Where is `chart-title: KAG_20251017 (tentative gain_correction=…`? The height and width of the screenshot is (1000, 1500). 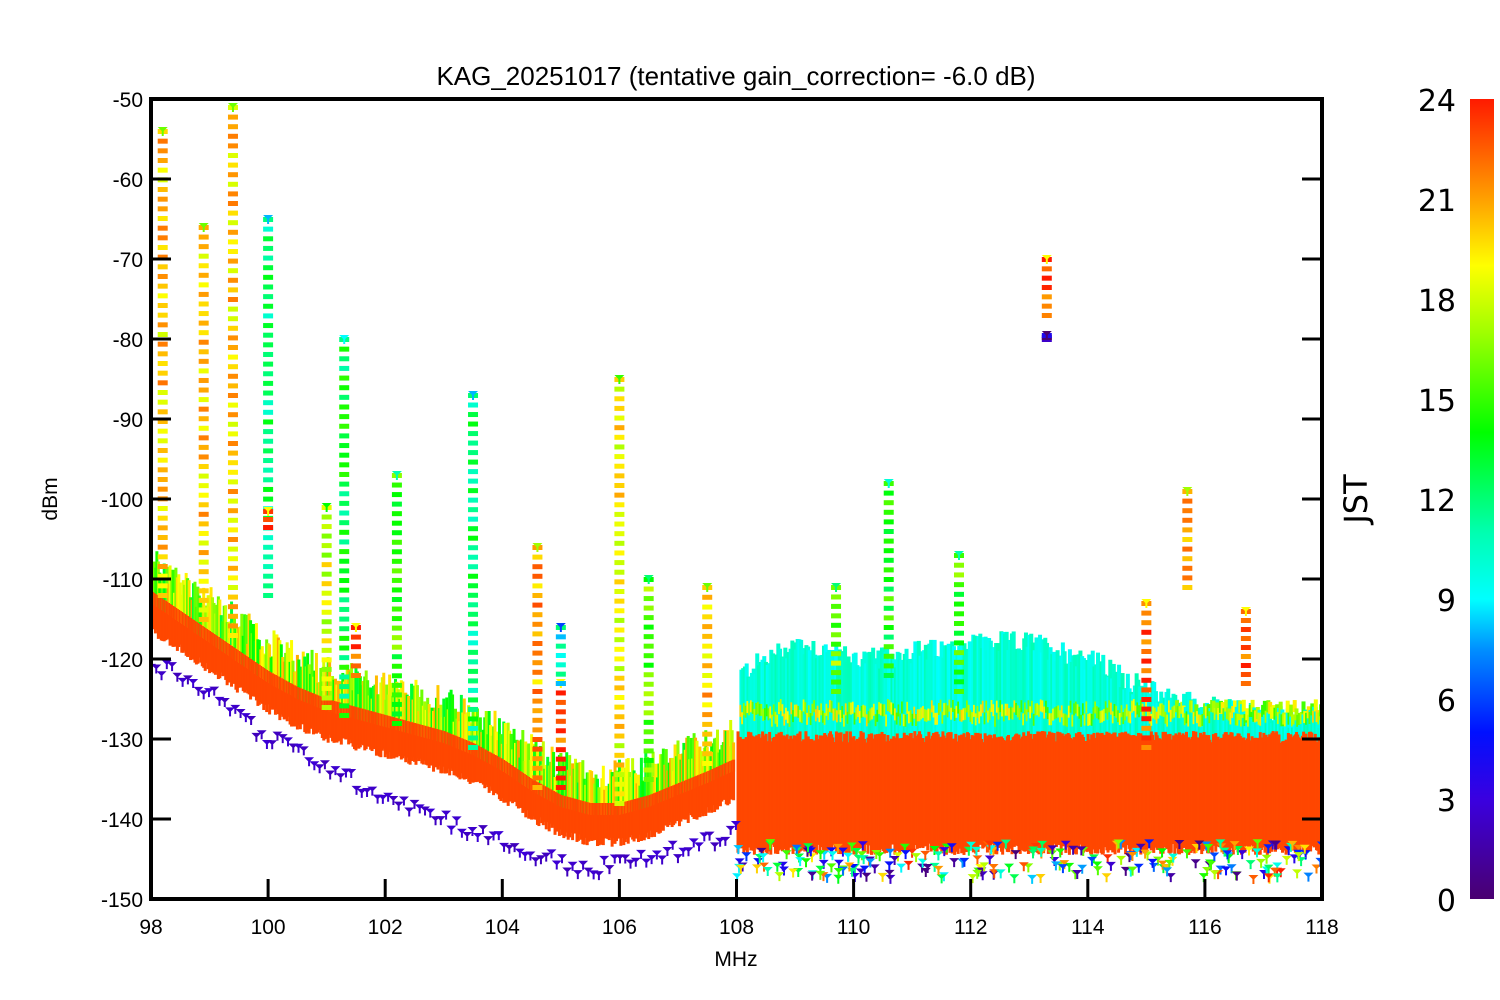
chart-title: KAG_20251017 (tentative gain_correction=… is located at coordinates (735, 76).